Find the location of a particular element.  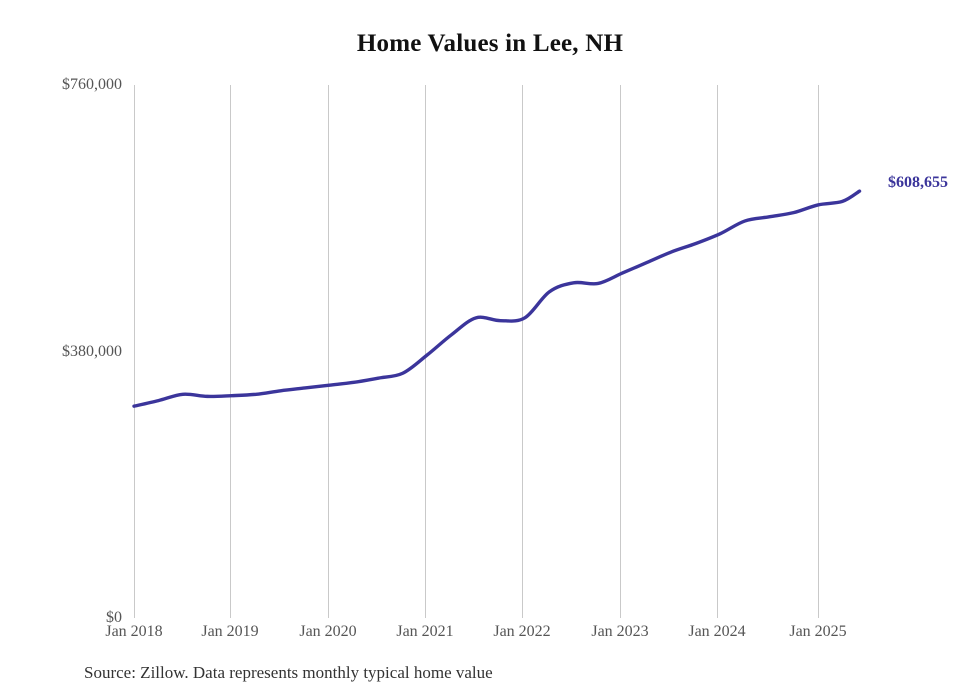

x-axis-tick-label: Jan 2024 is located at coordinates (717, 631).